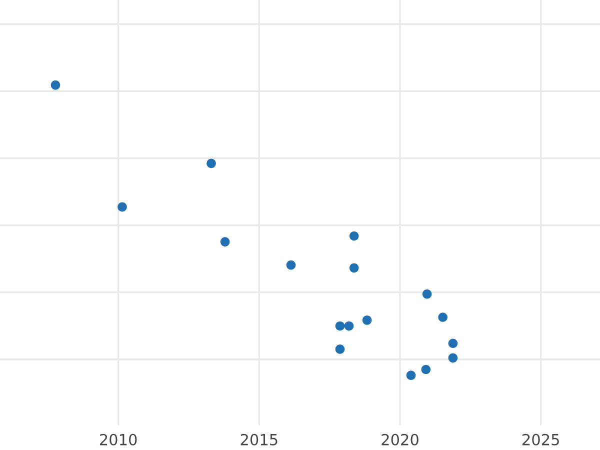 The height and width of the screenshot is (450, 600). Describe the element at coordinates (259, 440) in the screenshot. I see `x-tick-label: 2015` at that location.